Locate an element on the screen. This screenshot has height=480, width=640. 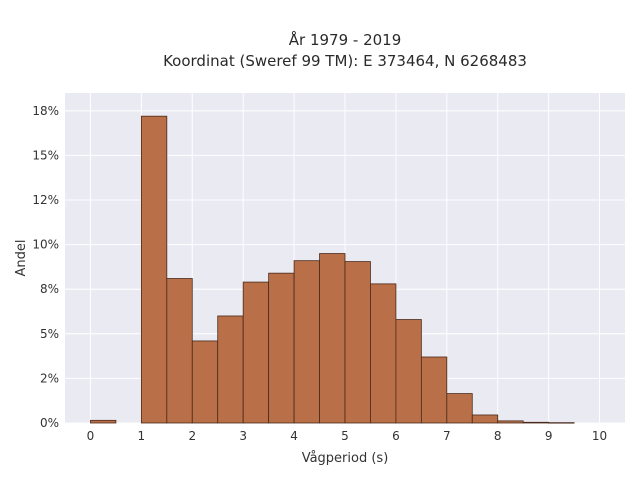
y-tick-label: 18% is located at coordinates (45, 111).